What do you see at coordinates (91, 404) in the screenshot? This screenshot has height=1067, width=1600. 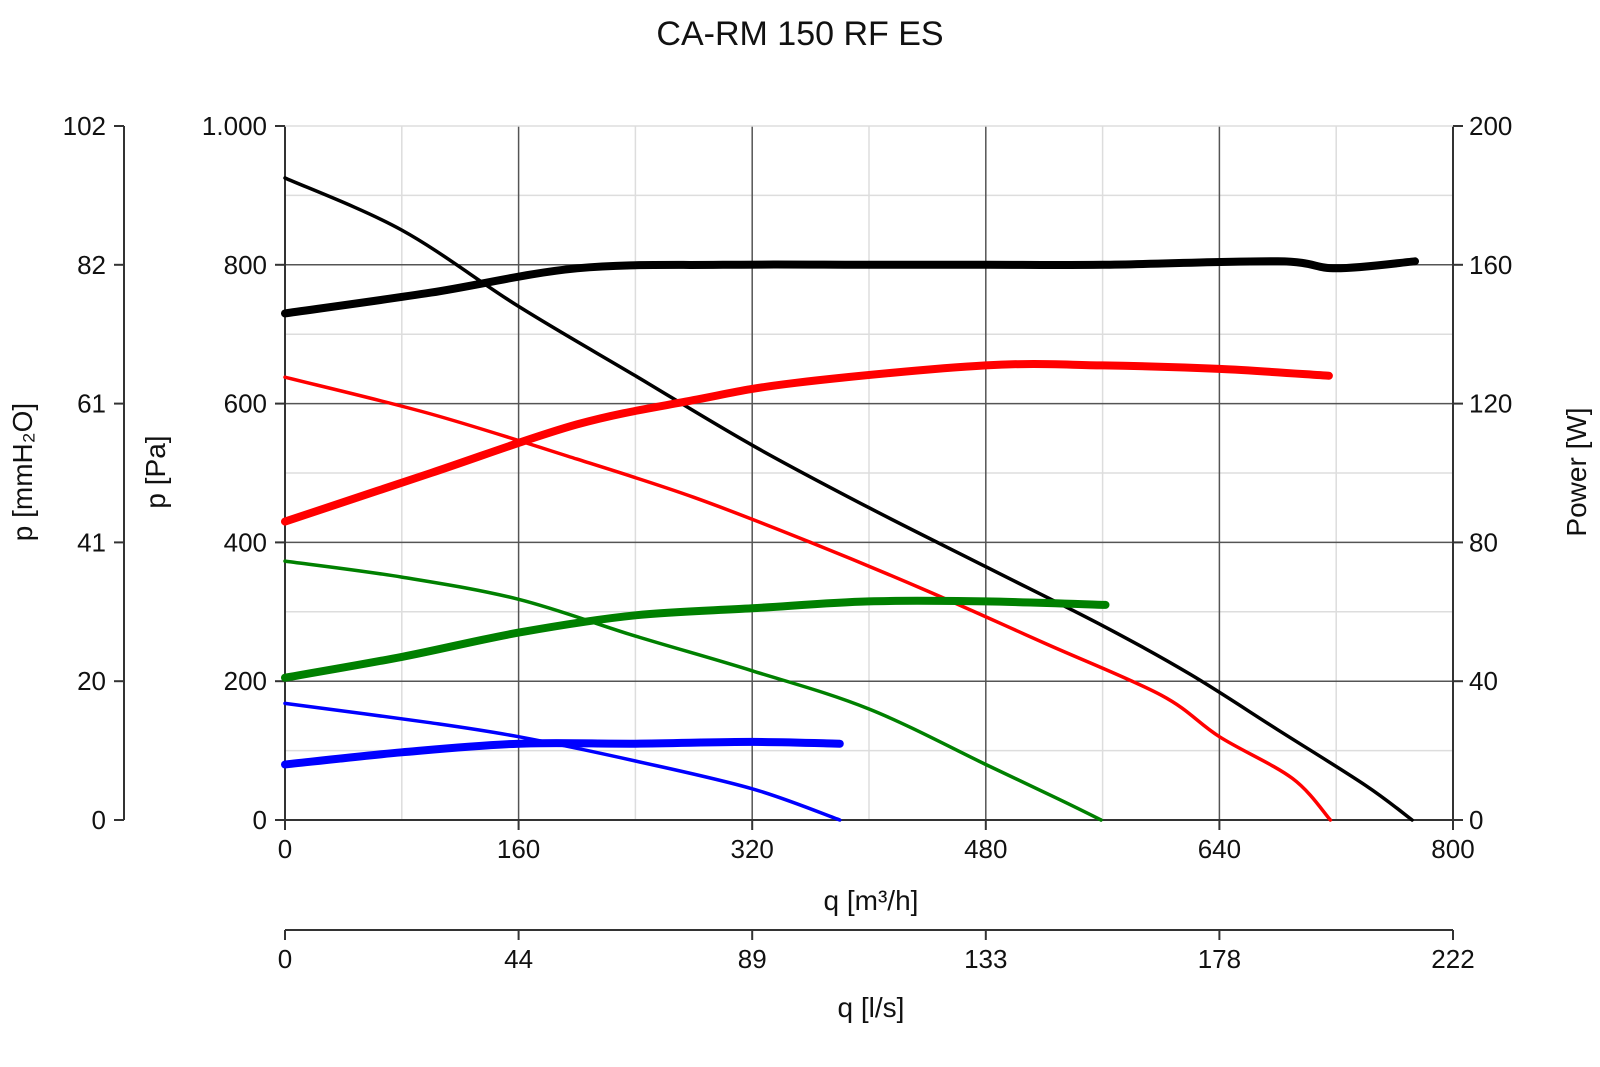 I see `mmh2o-tick-label: 61` at bounding box center [91, 404].